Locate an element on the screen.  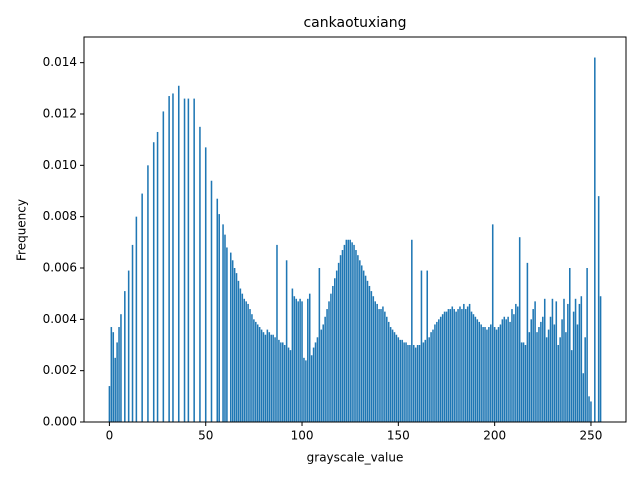
x-tick-label: 250 is located at coordinates (591, 436).